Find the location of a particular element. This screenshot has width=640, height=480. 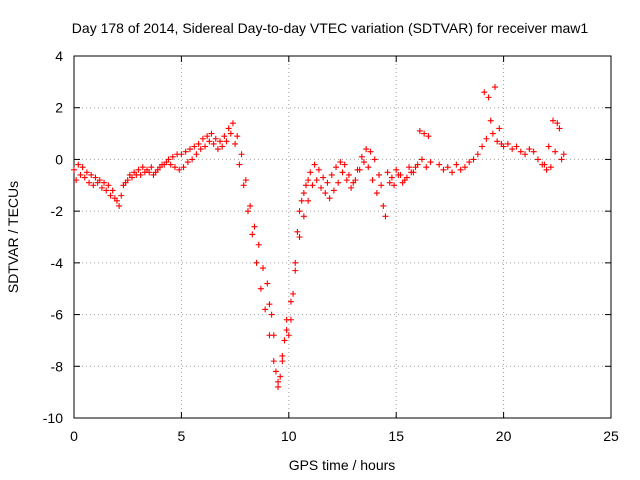

x-tick-label: 0 is located at coordinates (74, 436).